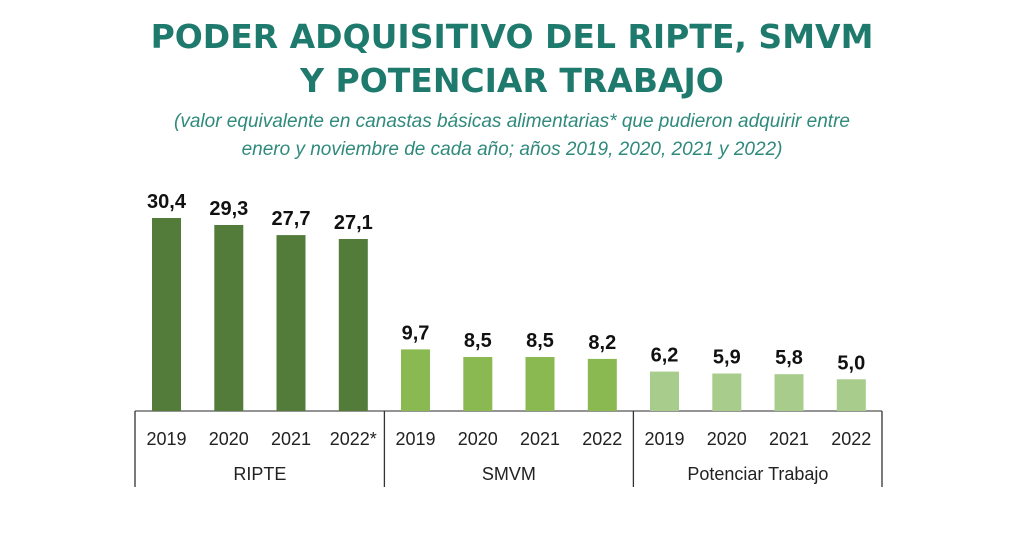  I want to click on data-label: 30,4, so click(167, 202).